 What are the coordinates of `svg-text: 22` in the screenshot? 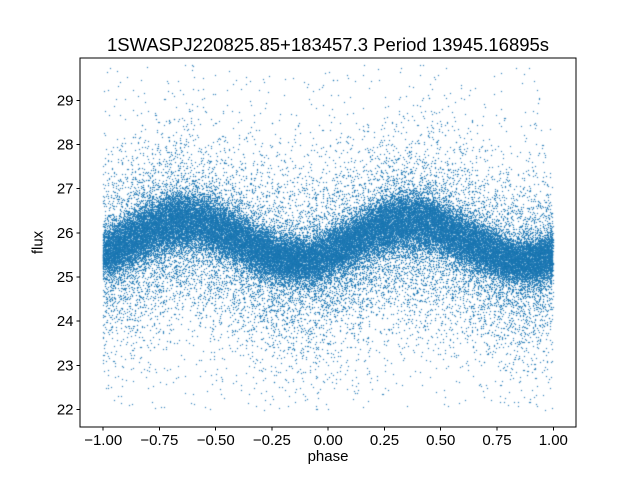 It's located at (65, 410).